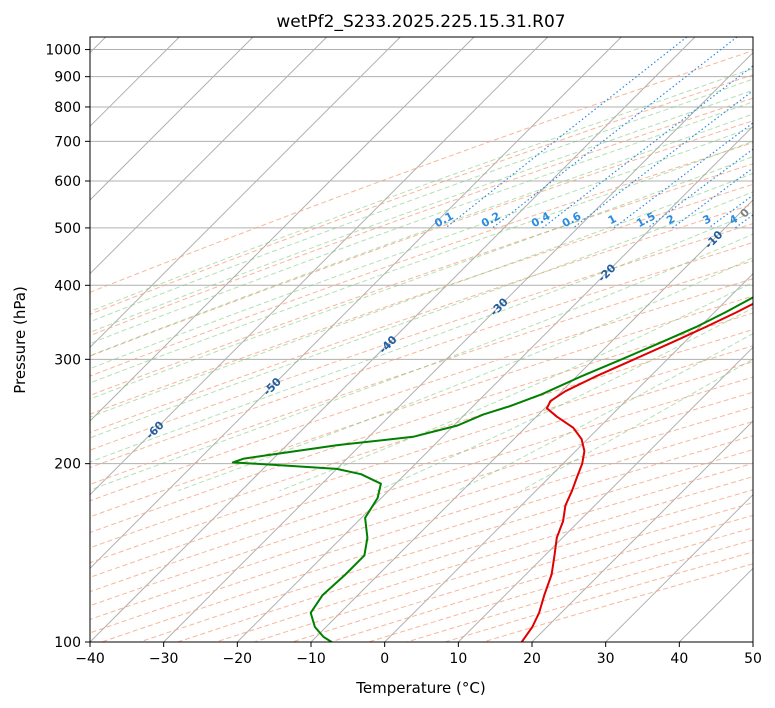  I want to click on x-tick-label: 20, so click(532, 659).